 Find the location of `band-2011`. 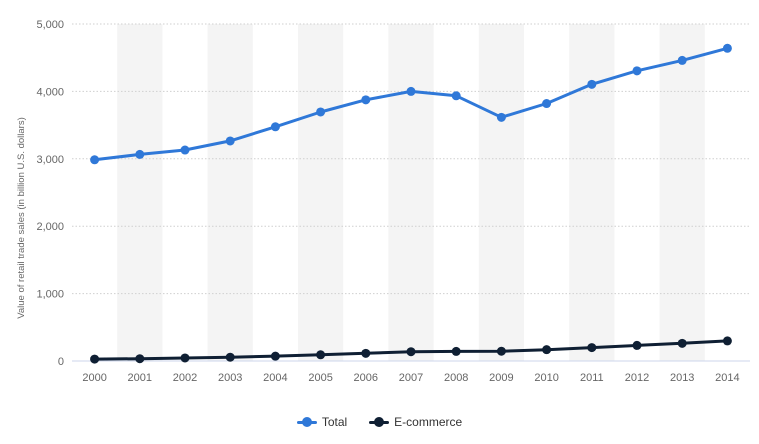

band-2011 is located at coordinates (592, 192).